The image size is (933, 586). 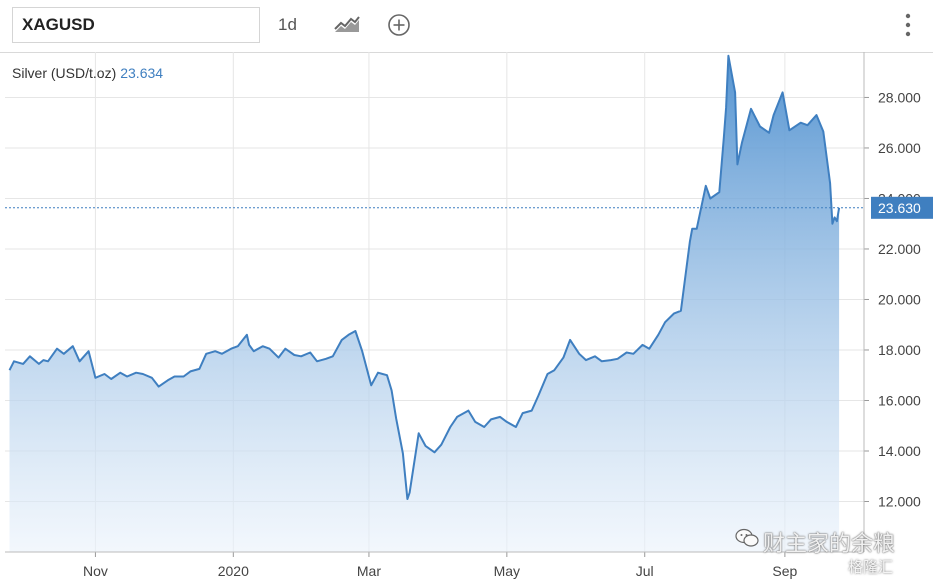 What do you see at coordinates (899, 350) in the screenshot?
I see `y-tick-label: 18.000` at bounding box center [899, 350].